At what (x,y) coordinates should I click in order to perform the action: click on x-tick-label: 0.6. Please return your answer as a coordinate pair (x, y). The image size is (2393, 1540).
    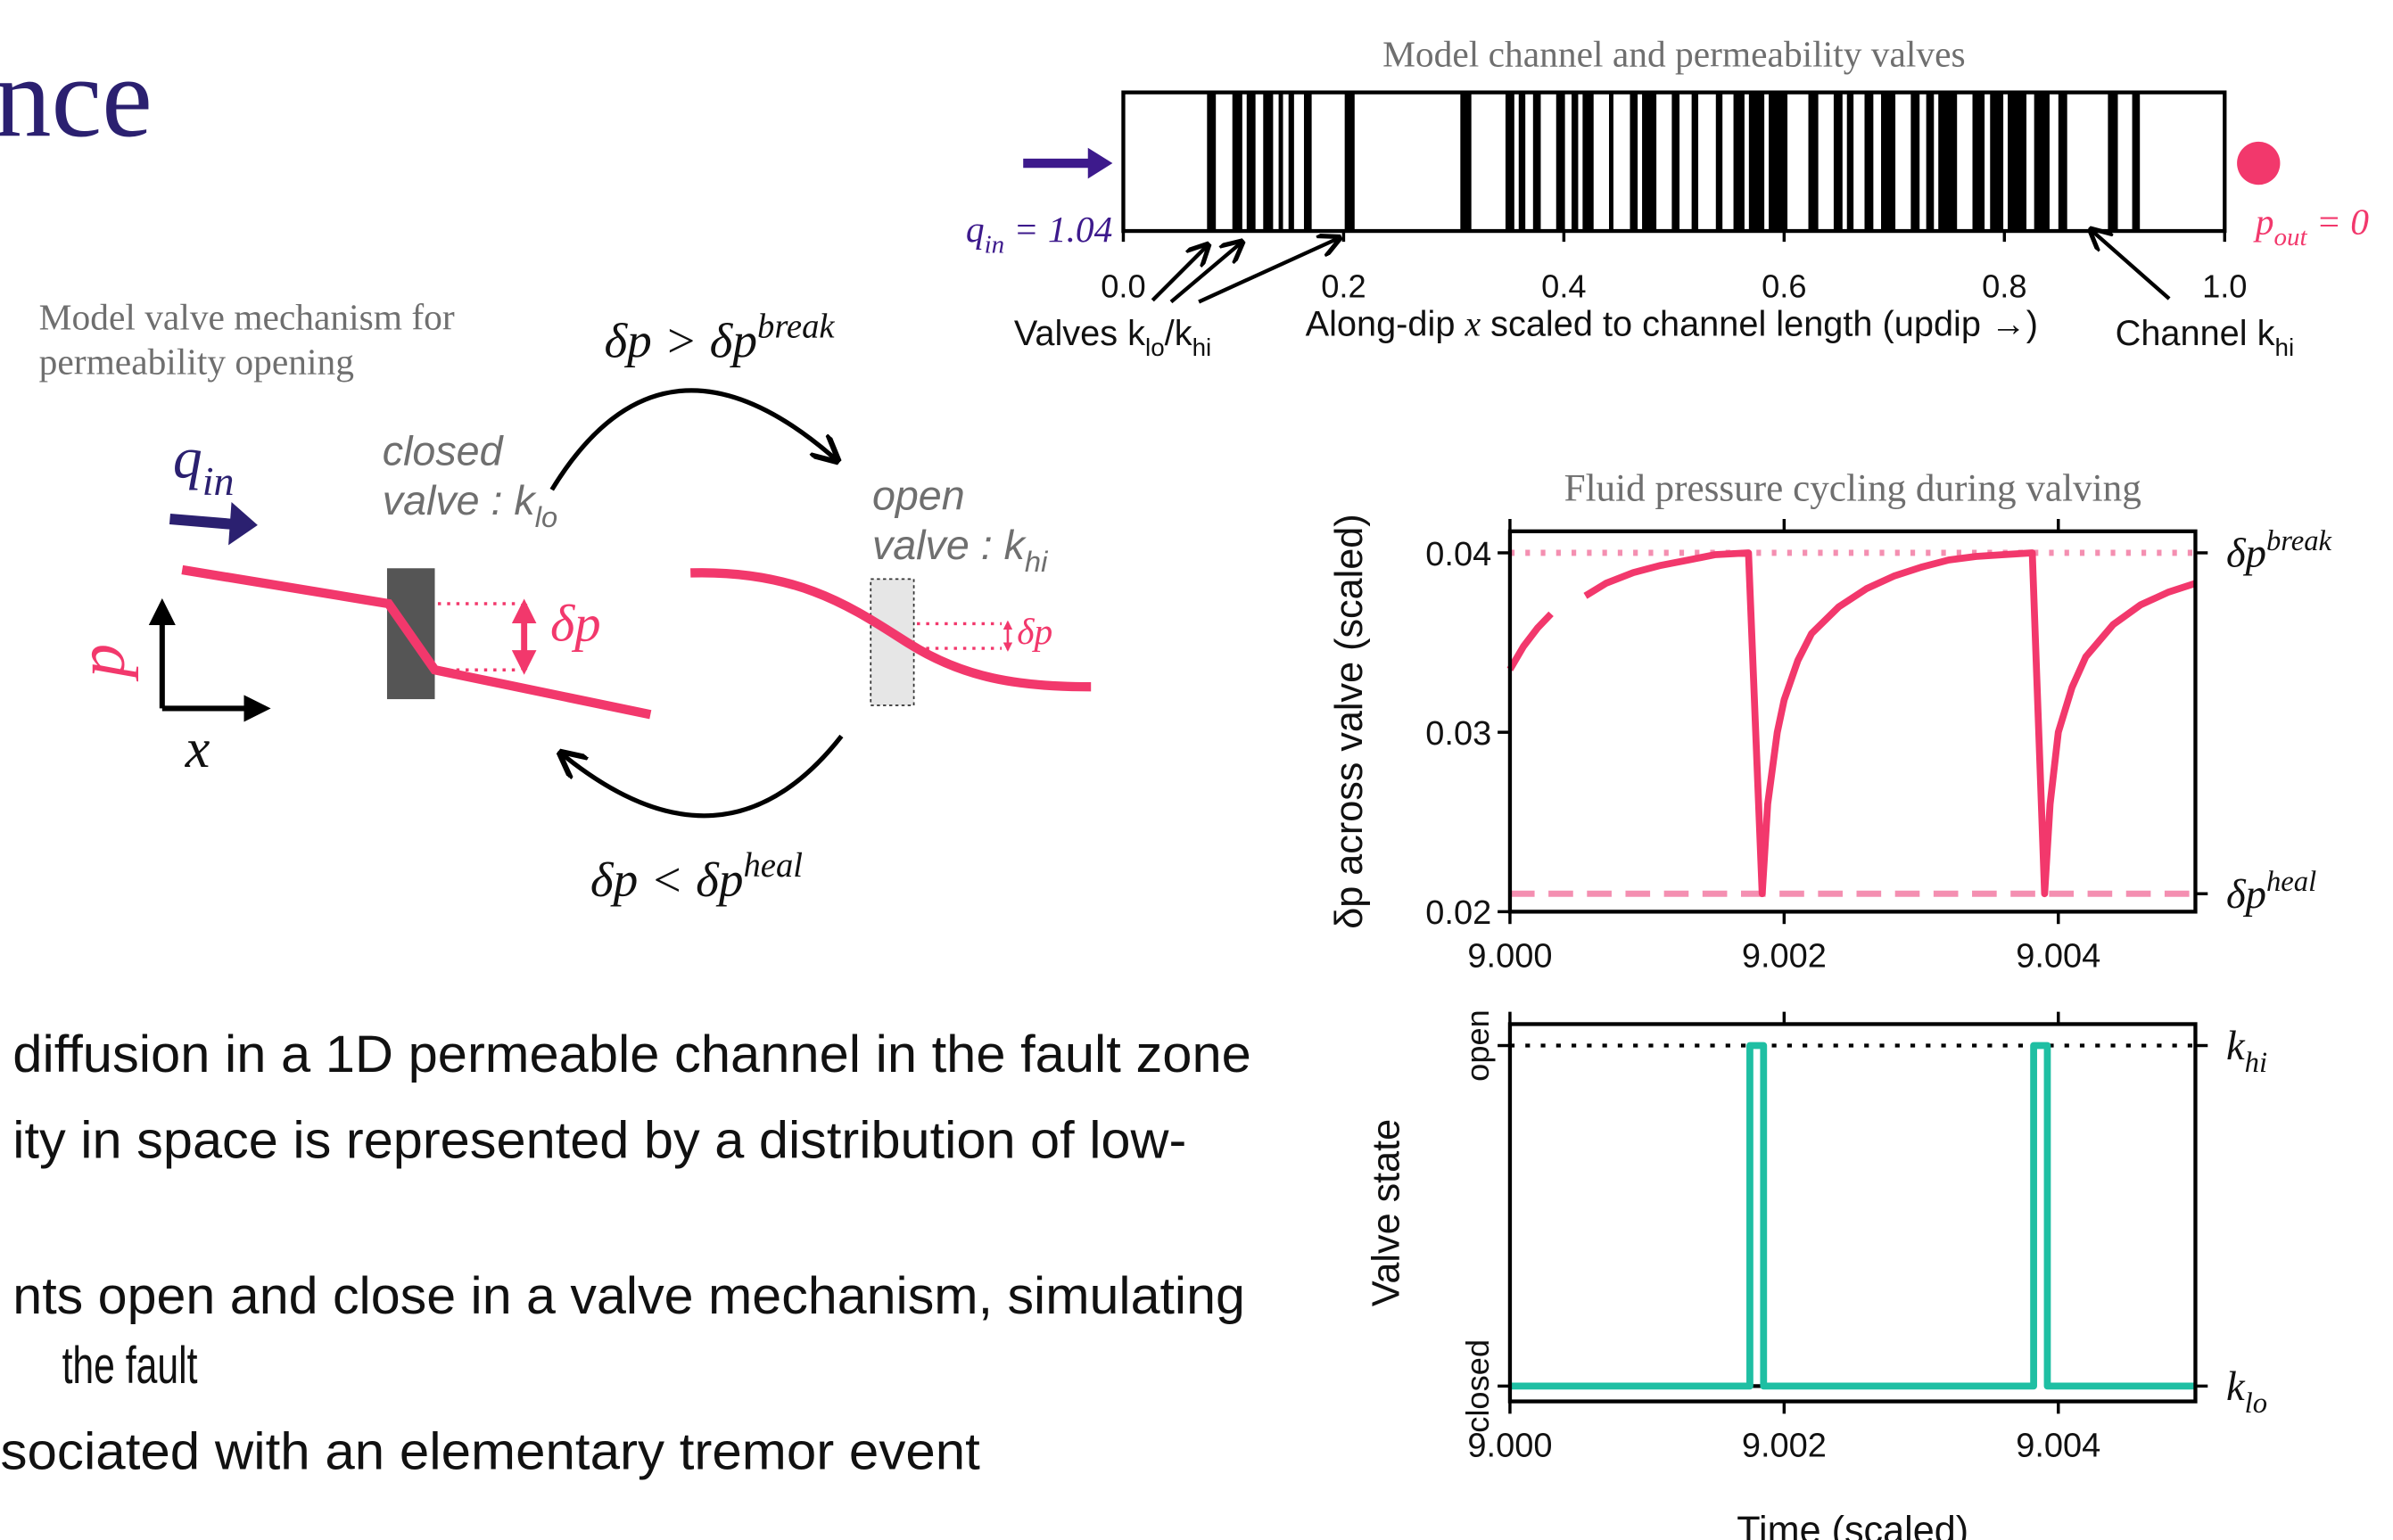
    Looking at the image, I should click on (1784, 286).